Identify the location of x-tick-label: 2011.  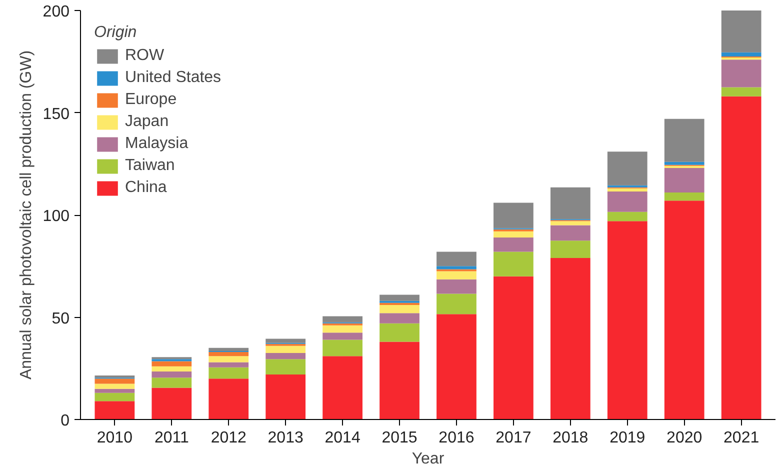
(171, 438).